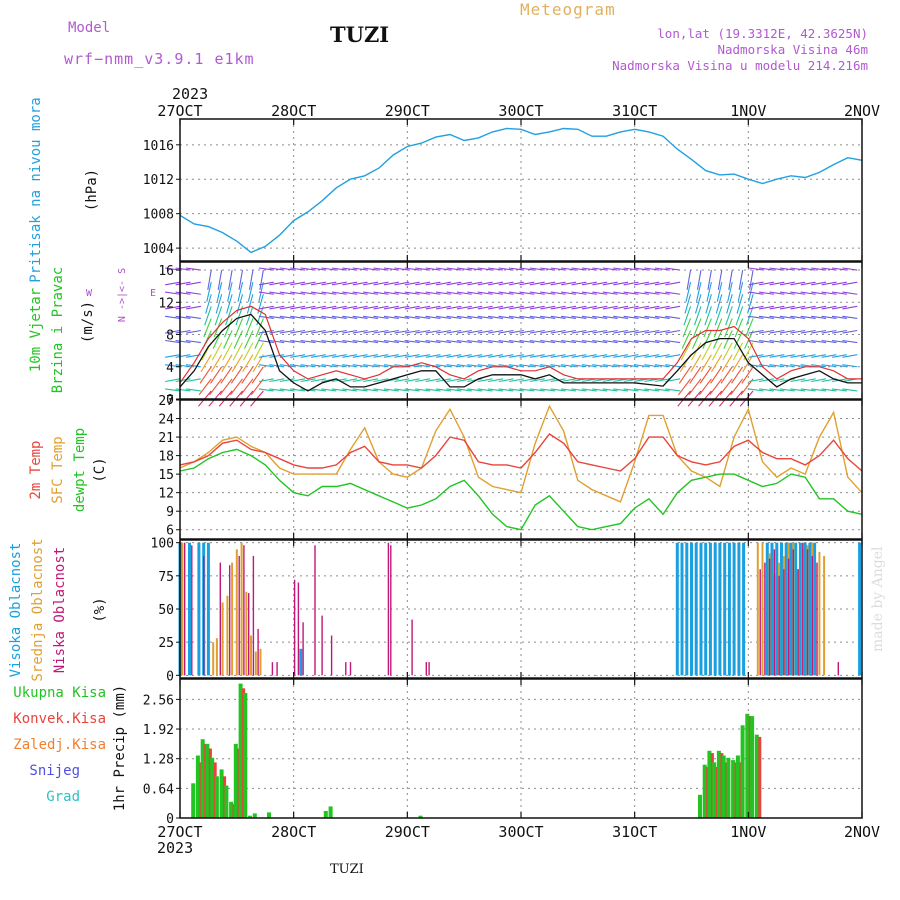 This screenshot has height=900, width=900. What do you see at coordinates (158, 700) in the screenshot?
I see `y-tick-label: 2.56` at bounding box center [158, 700].